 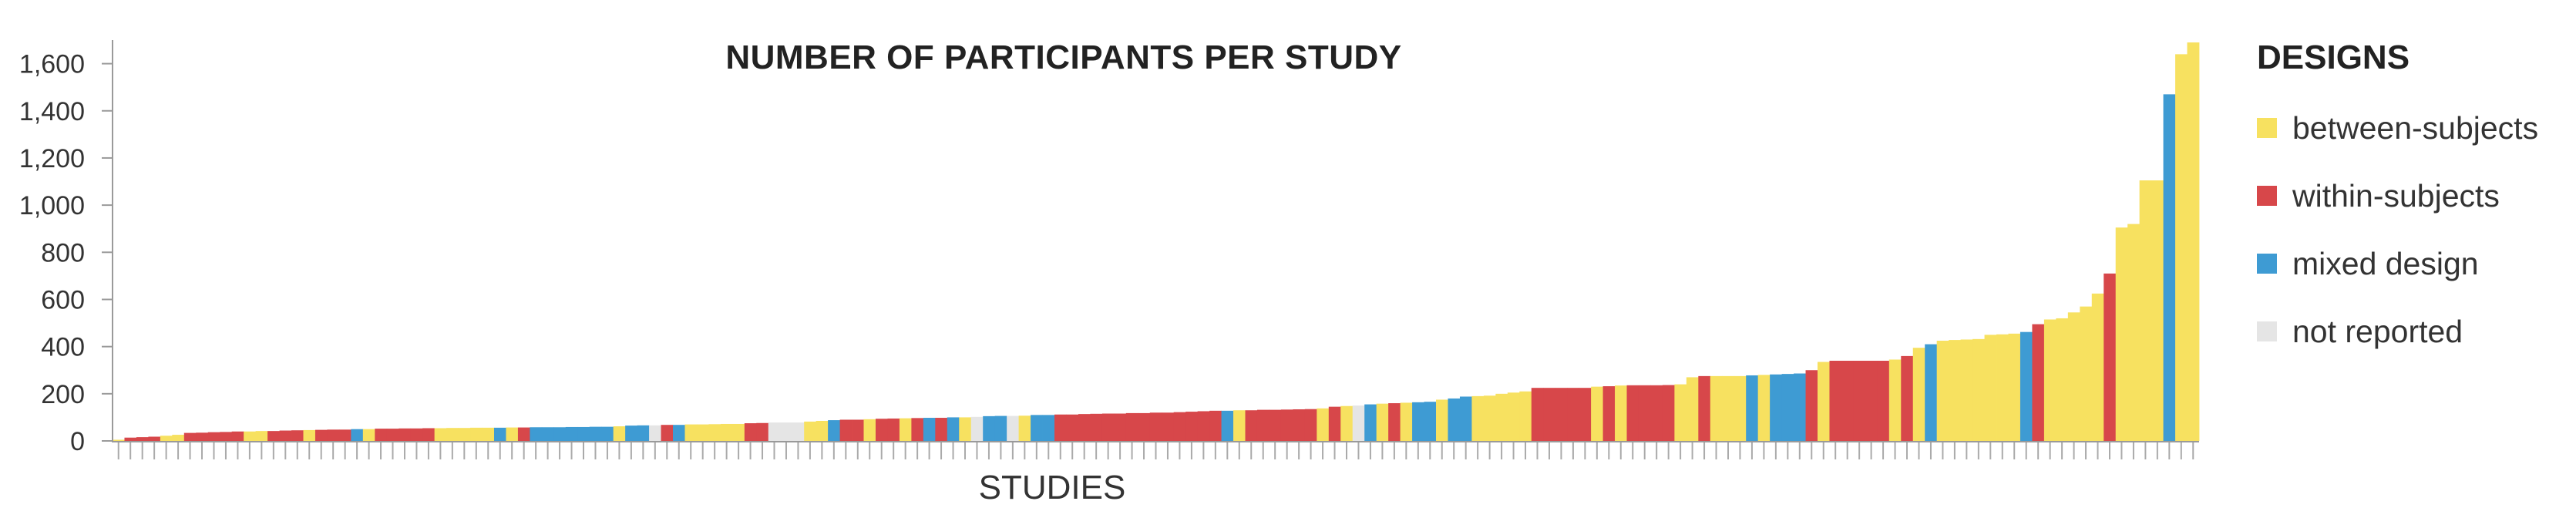 What do you see at coordinates (77, 442) in the screenshot?
I see `y-tick-label: 0` at bounding box center [77, 442].